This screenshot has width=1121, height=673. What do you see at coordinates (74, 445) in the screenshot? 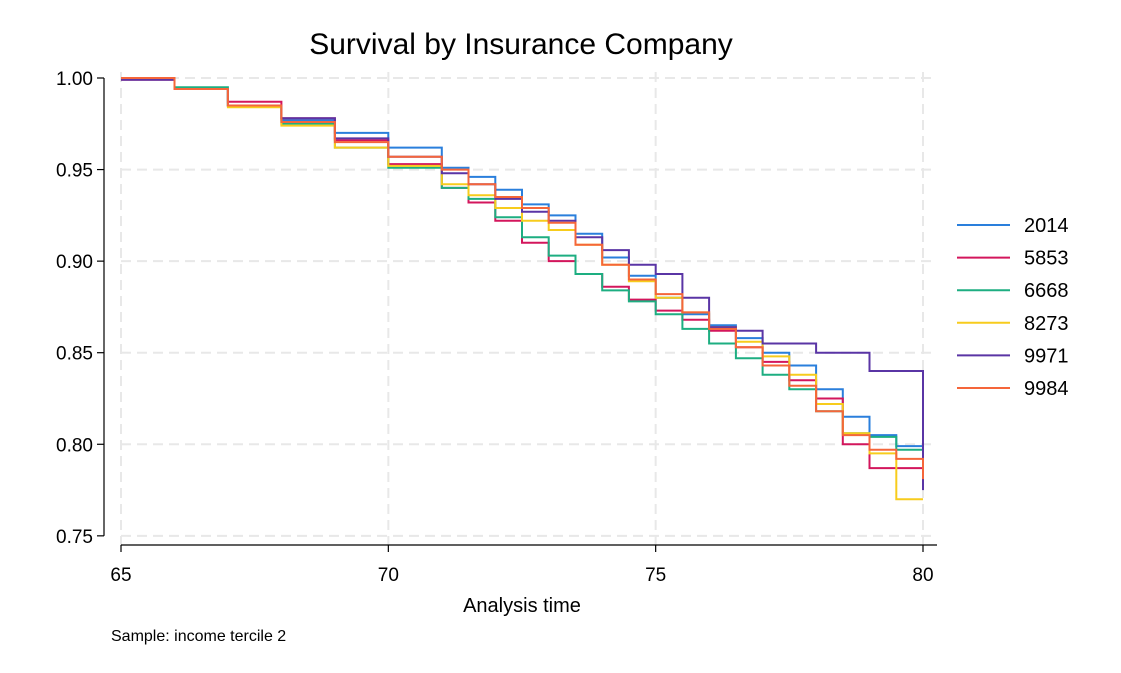
I see `y-tick-label: 0.80` at bounding box center [74, 445].